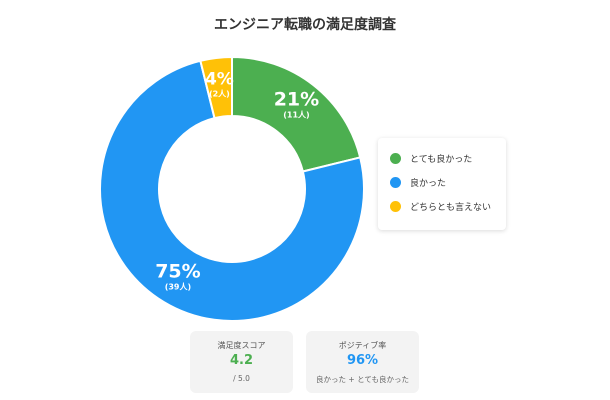  I want to click on legend-swatch-very-good, so click(395, 158).